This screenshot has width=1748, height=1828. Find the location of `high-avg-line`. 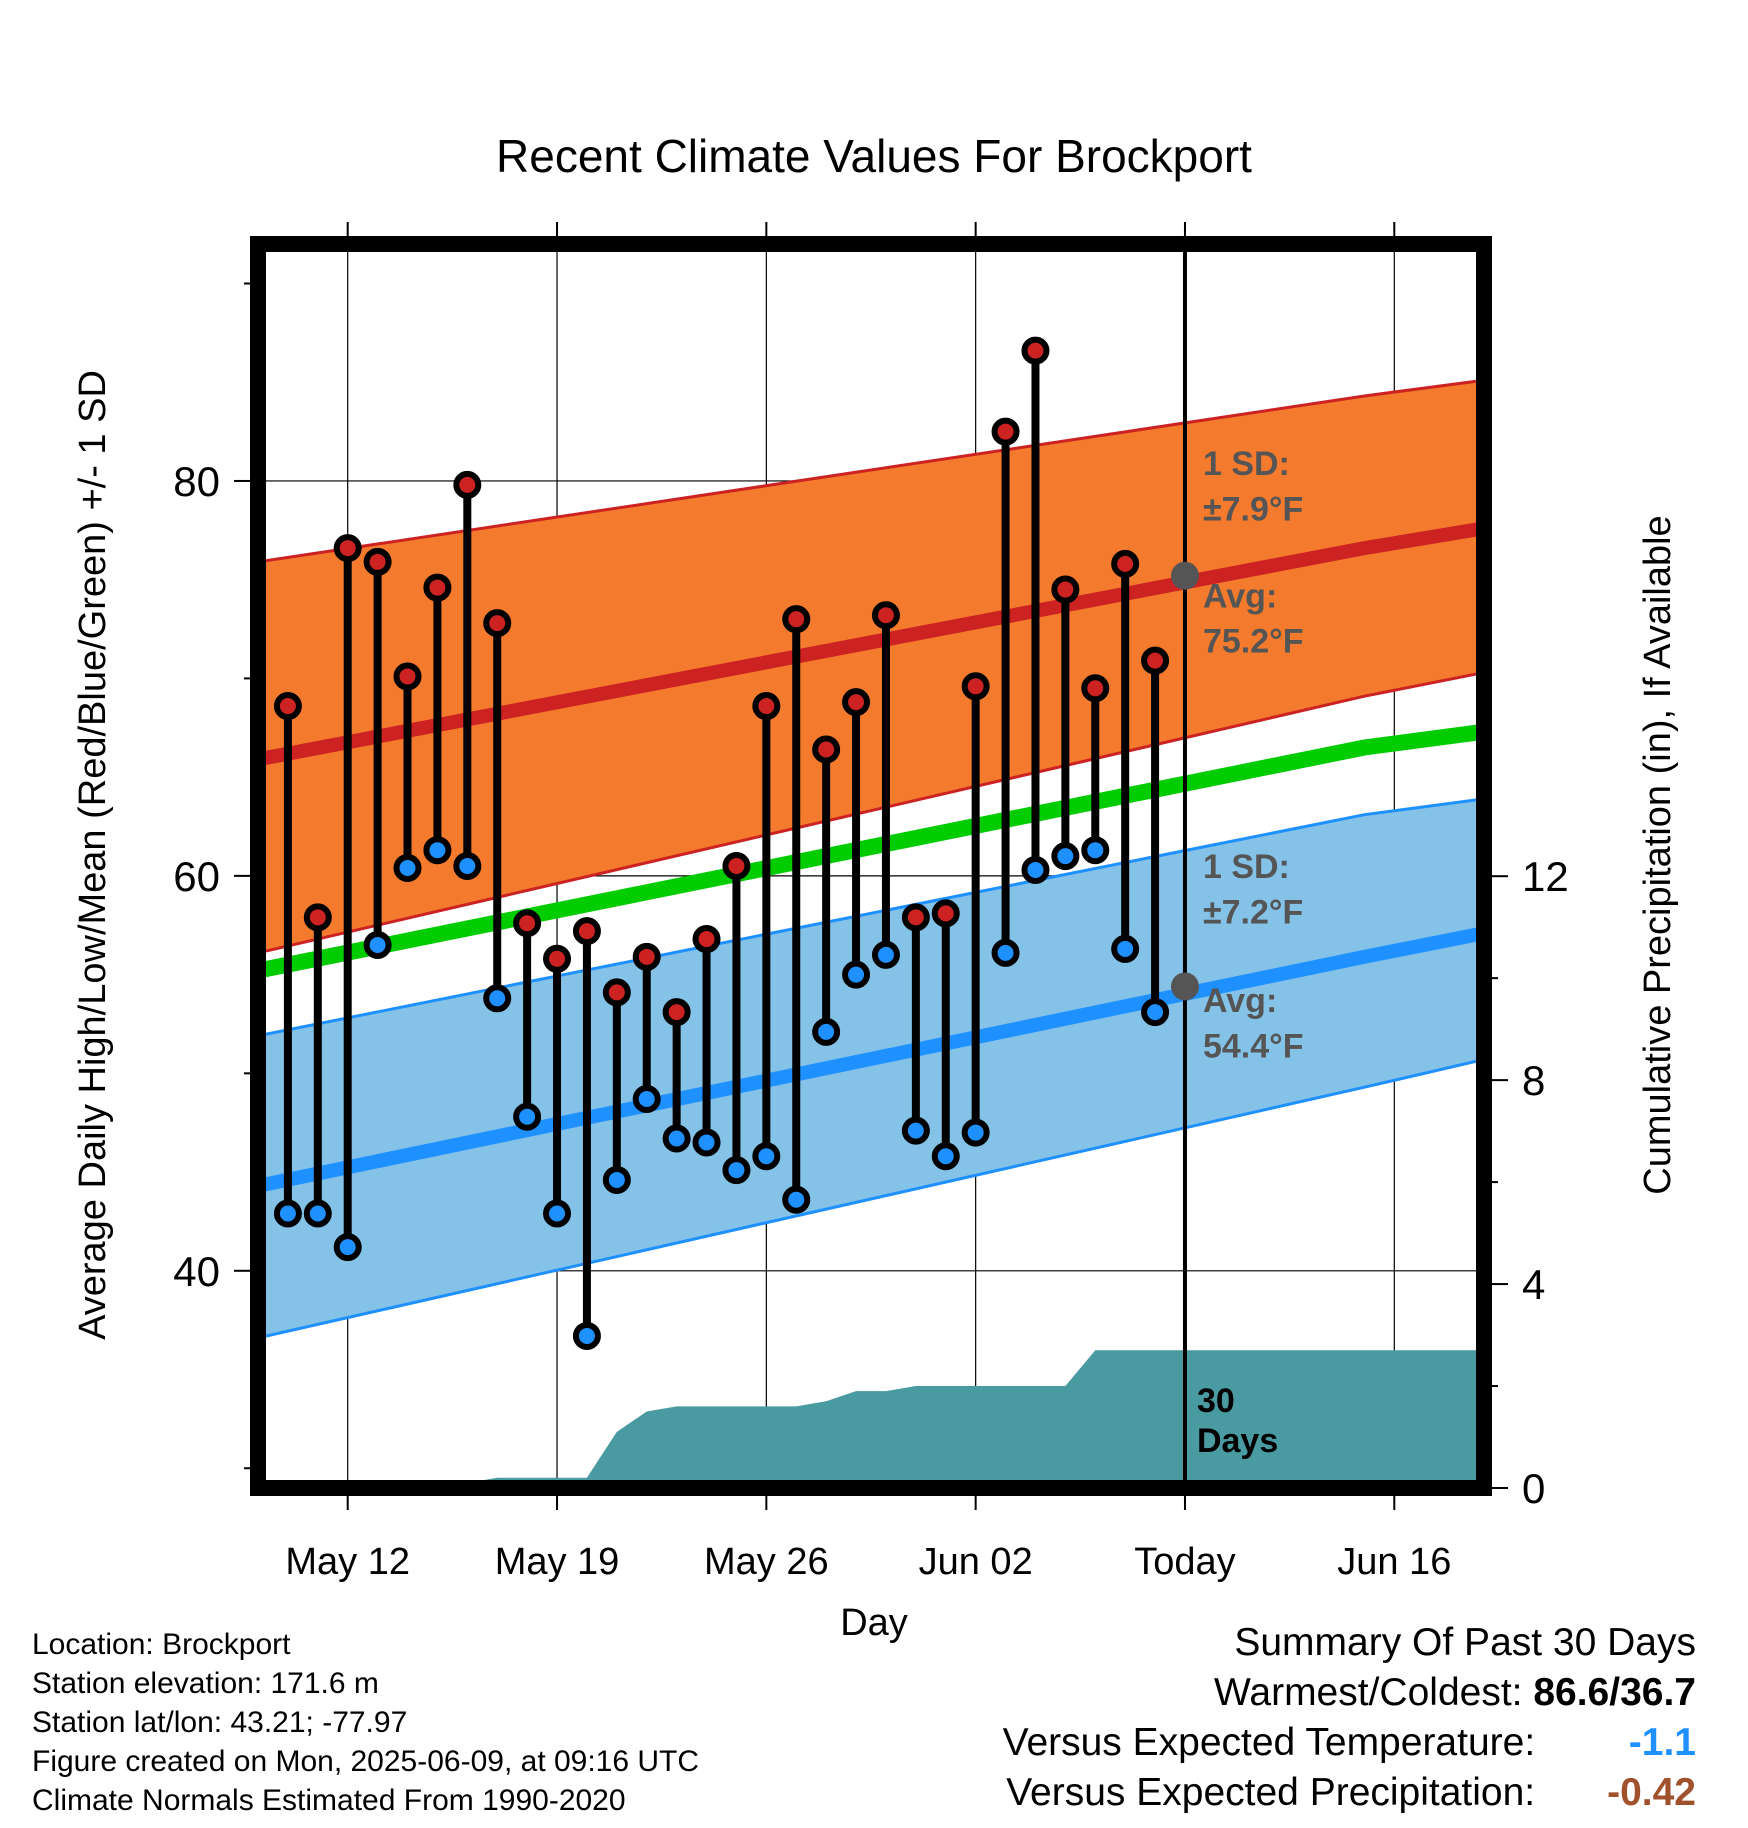

high-avg-line is located at coordinates (871, 644).